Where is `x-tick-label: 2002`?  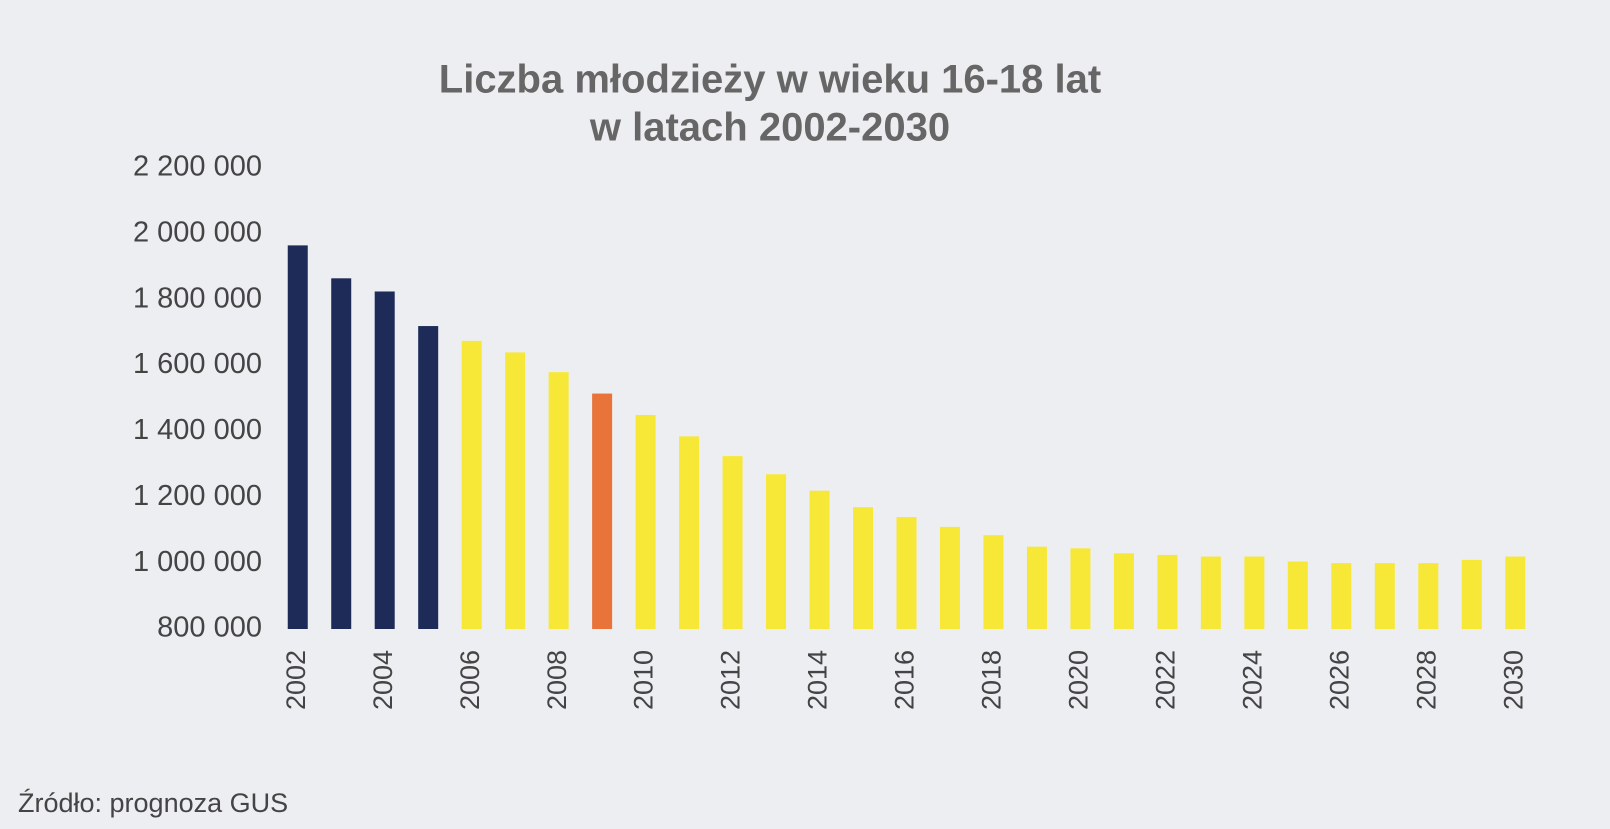 x-tick-label: 2002 is located at coordinates (296, 680).